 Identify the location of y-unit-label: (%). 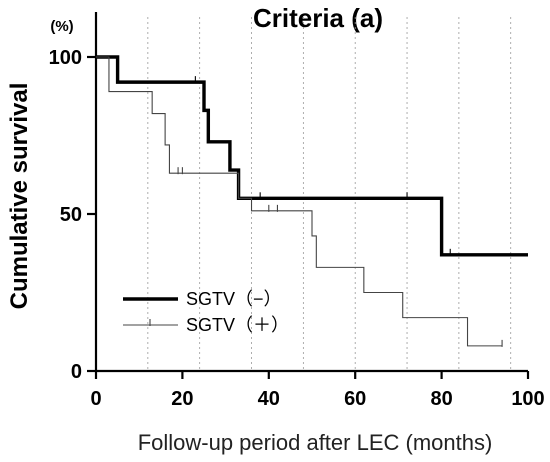
(61, 26).